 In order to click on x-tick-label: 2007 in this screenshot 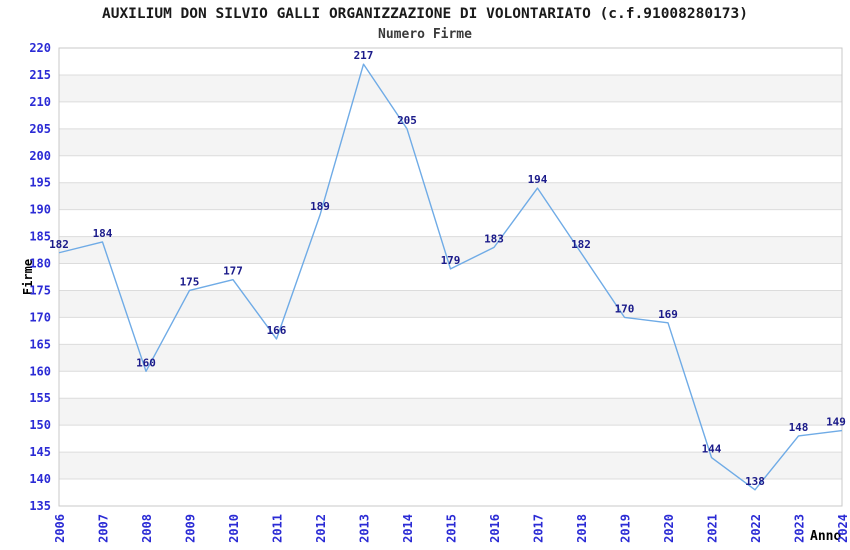, I will do `click(104, 528)`.